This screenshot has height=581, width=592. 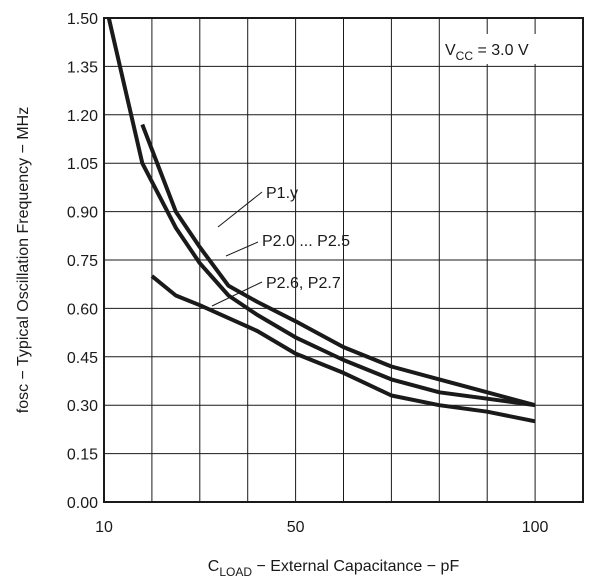 I want to click on leader-line-p1y, so click(x=240, y=209).